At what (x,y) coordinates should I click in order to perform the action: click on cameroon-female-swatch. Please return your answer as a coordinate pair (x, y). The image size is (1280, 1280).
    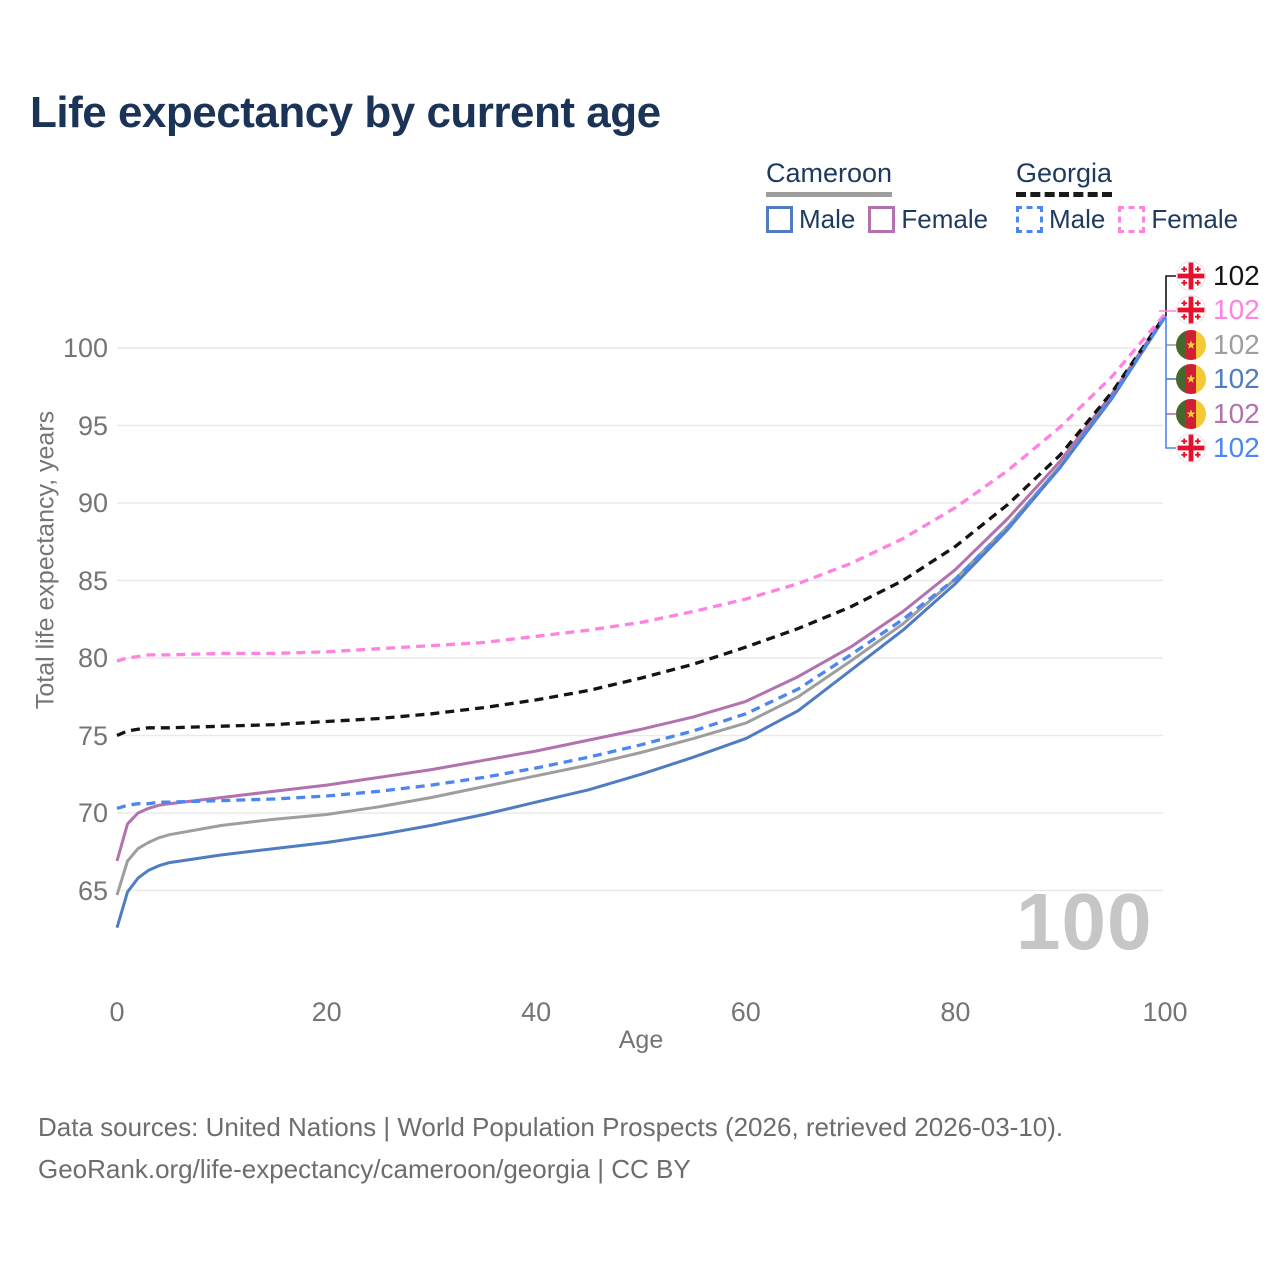
    Looking at the image, I should click on (882, 219).